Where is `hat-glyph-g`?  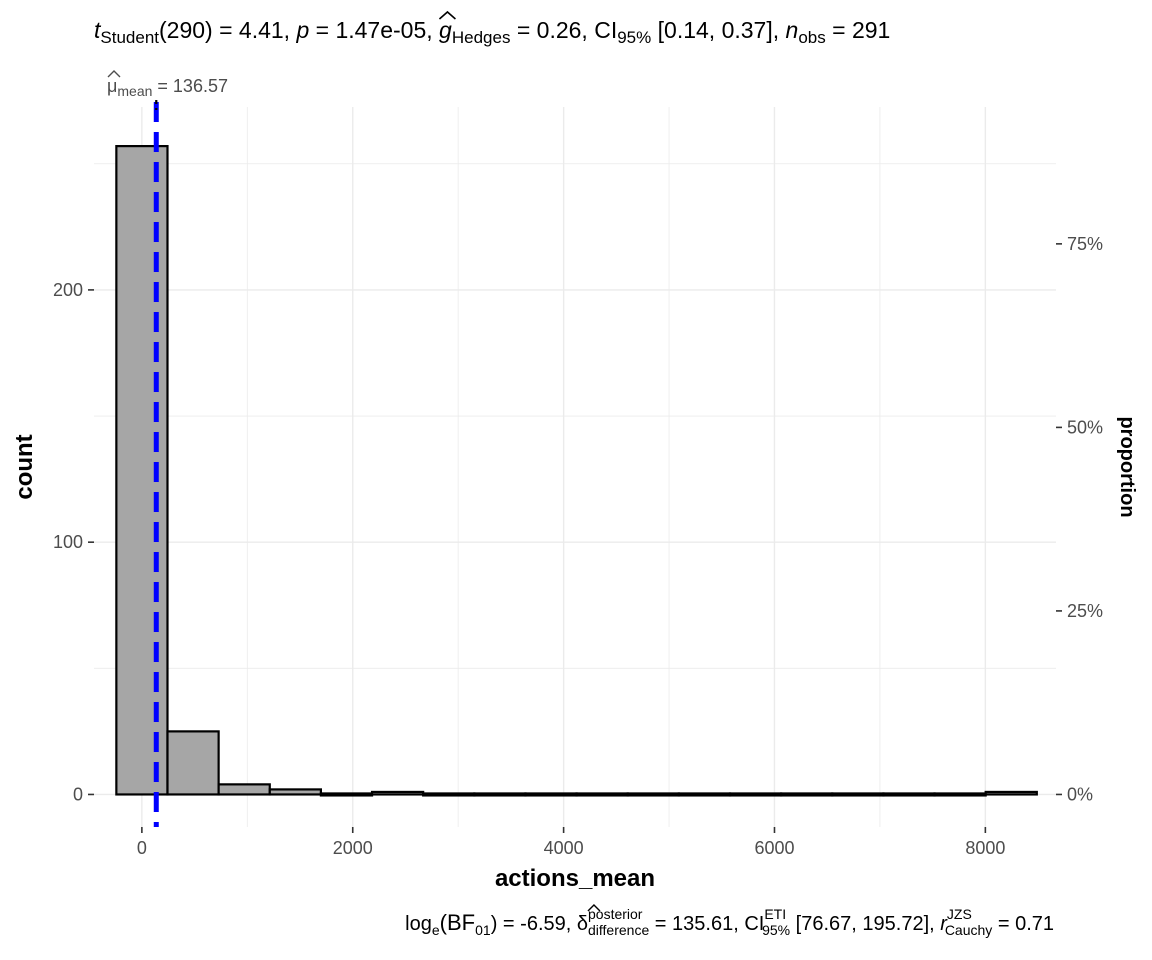 hat-glyph-g is located at coordinates (447, 15).